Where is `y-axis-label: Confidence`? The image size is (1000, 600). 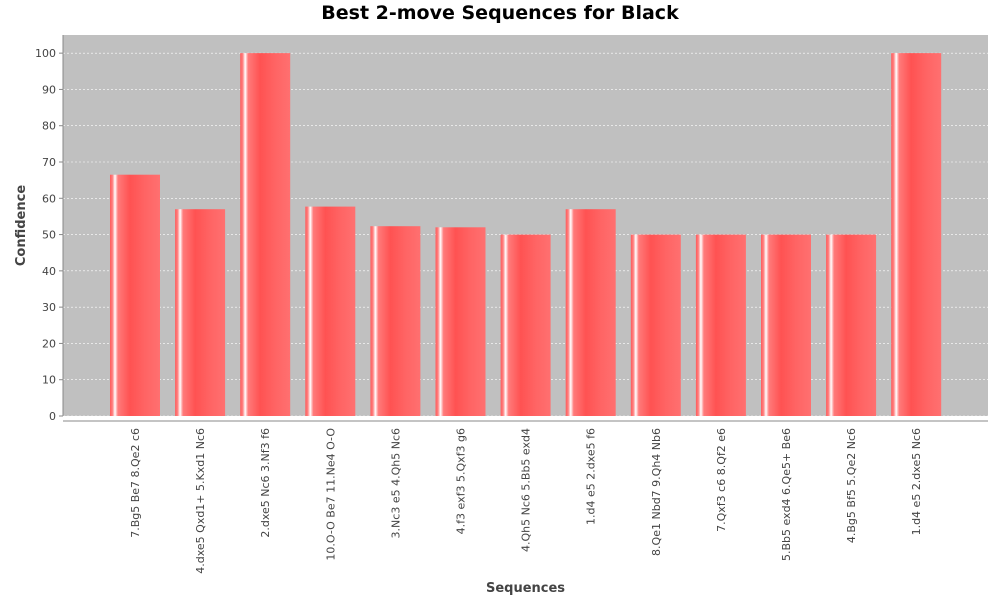
y-axis-label: Confidence is located at coordinates (21, 225).